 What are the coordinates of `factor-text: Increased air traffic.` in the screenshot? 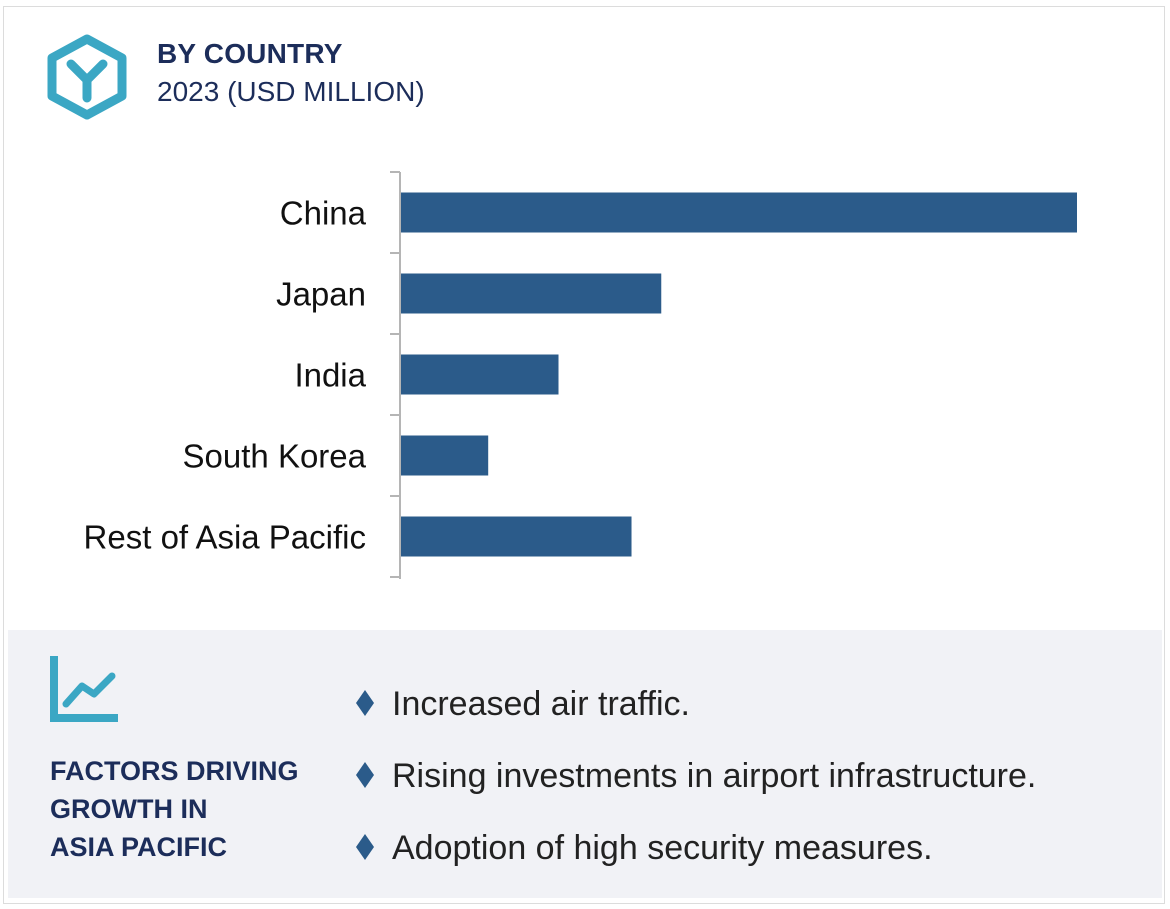 It's located at (541, 704).